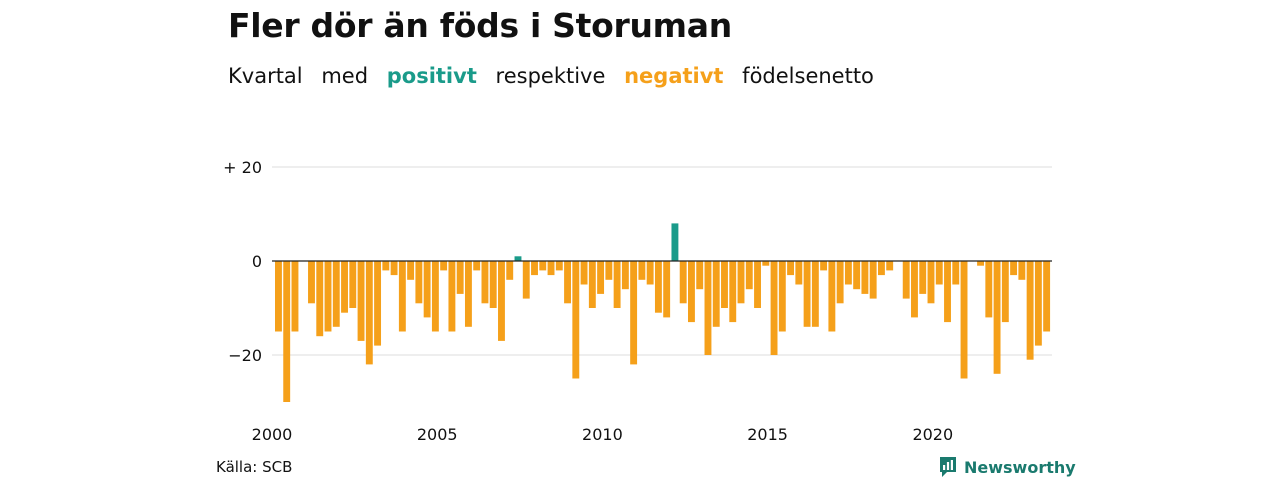 The width and height of the screenshot is (1280, 480). I want to click on brand-logo: Newsworthy, so click(1007, 467).